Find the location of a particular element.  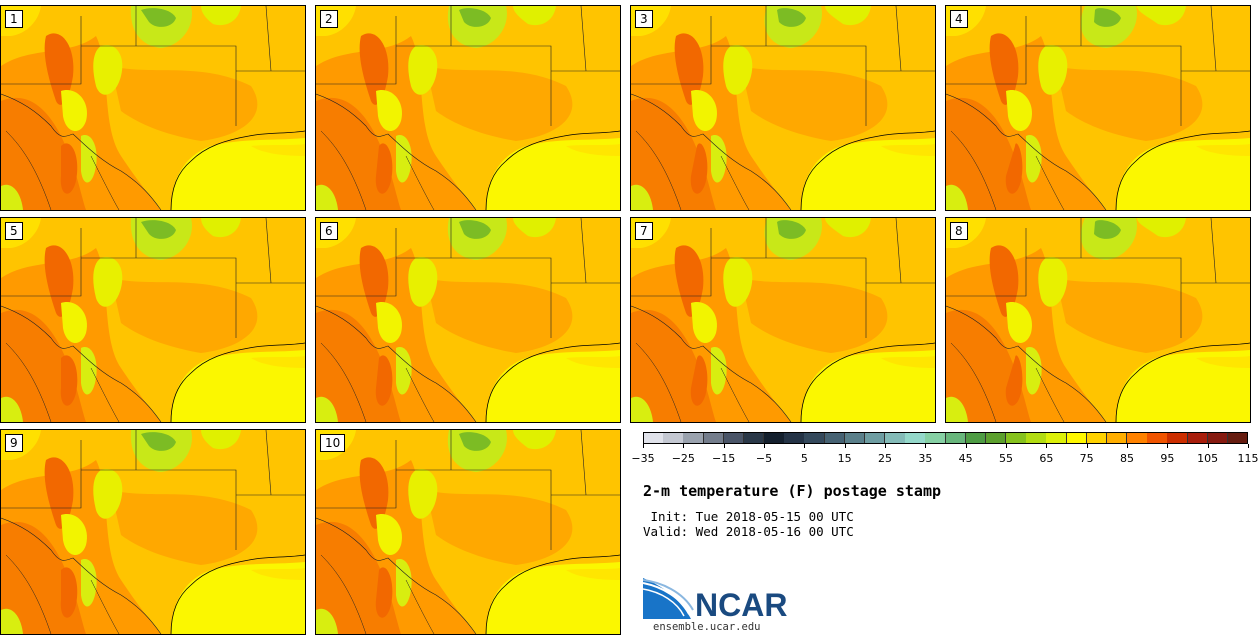

ensemble-member-panel: 5 is located at coordinates (153, 320).